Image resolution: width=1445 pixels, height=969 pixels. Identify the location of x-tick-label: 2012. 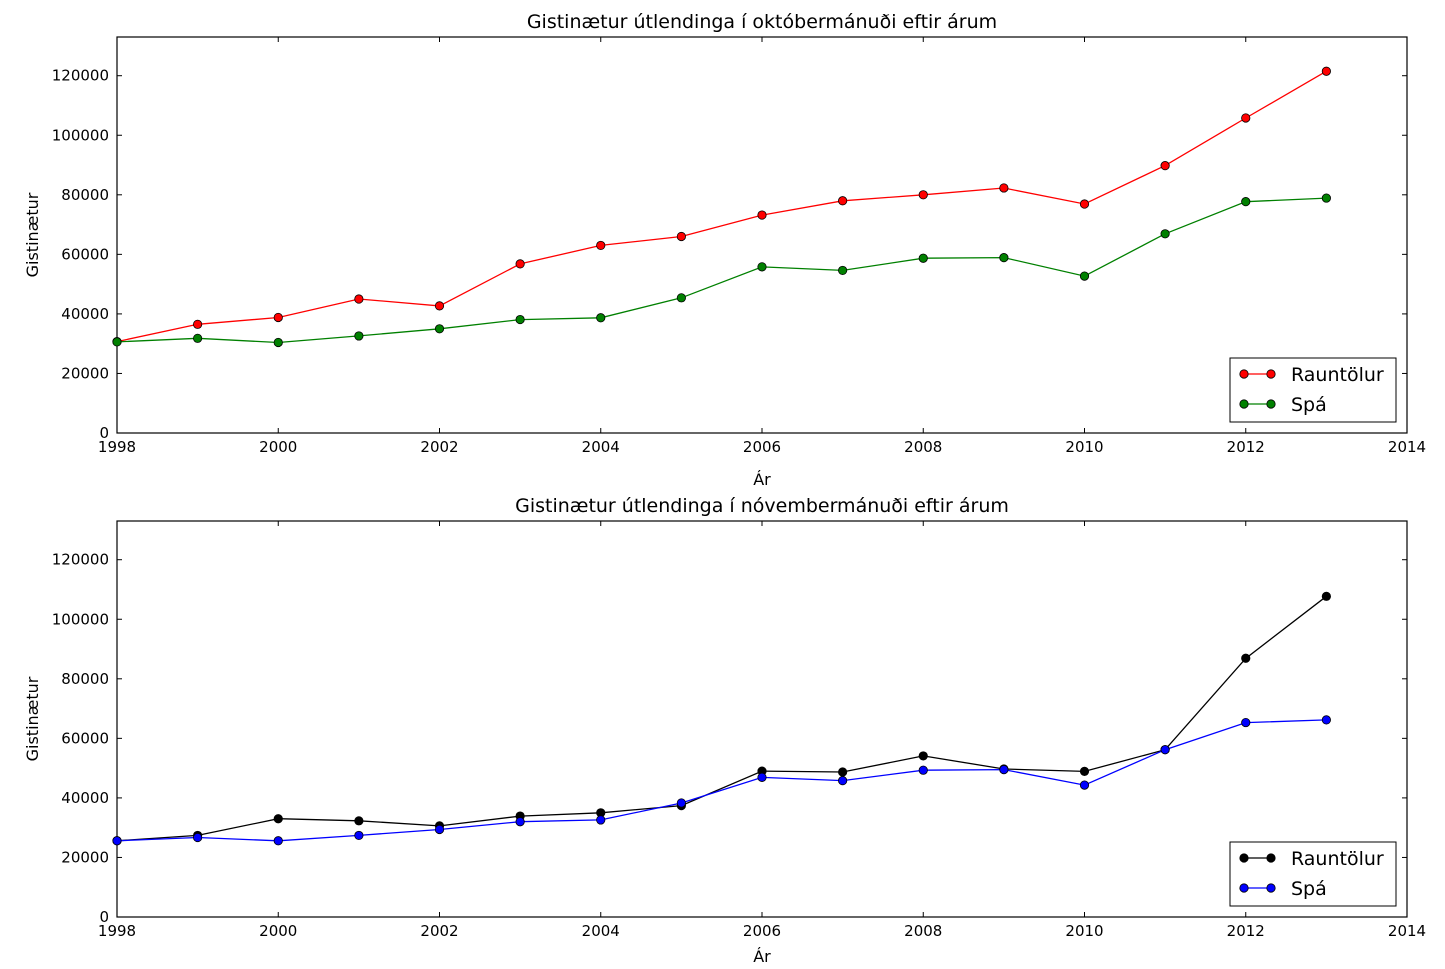
(1246, 447).